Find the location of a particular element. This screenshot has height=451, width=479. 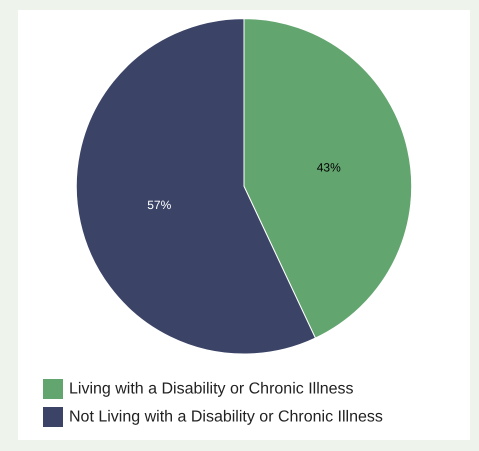

legend-label: Living with a Disability or Chronic Illness is located at coordinates (211, 389).